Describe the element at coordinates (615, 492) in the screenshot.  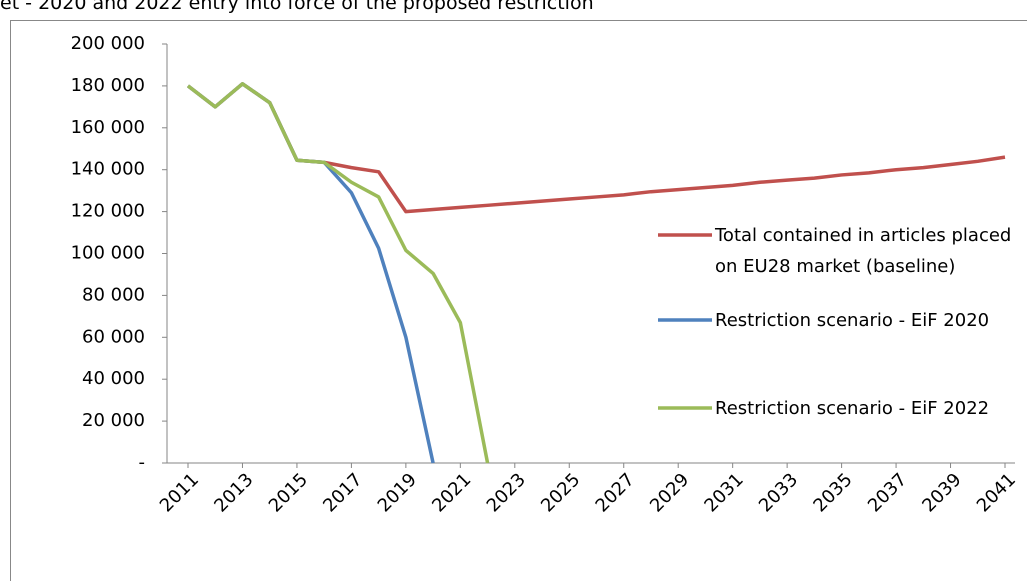
I see `x-tick-label: 2027` at that location.